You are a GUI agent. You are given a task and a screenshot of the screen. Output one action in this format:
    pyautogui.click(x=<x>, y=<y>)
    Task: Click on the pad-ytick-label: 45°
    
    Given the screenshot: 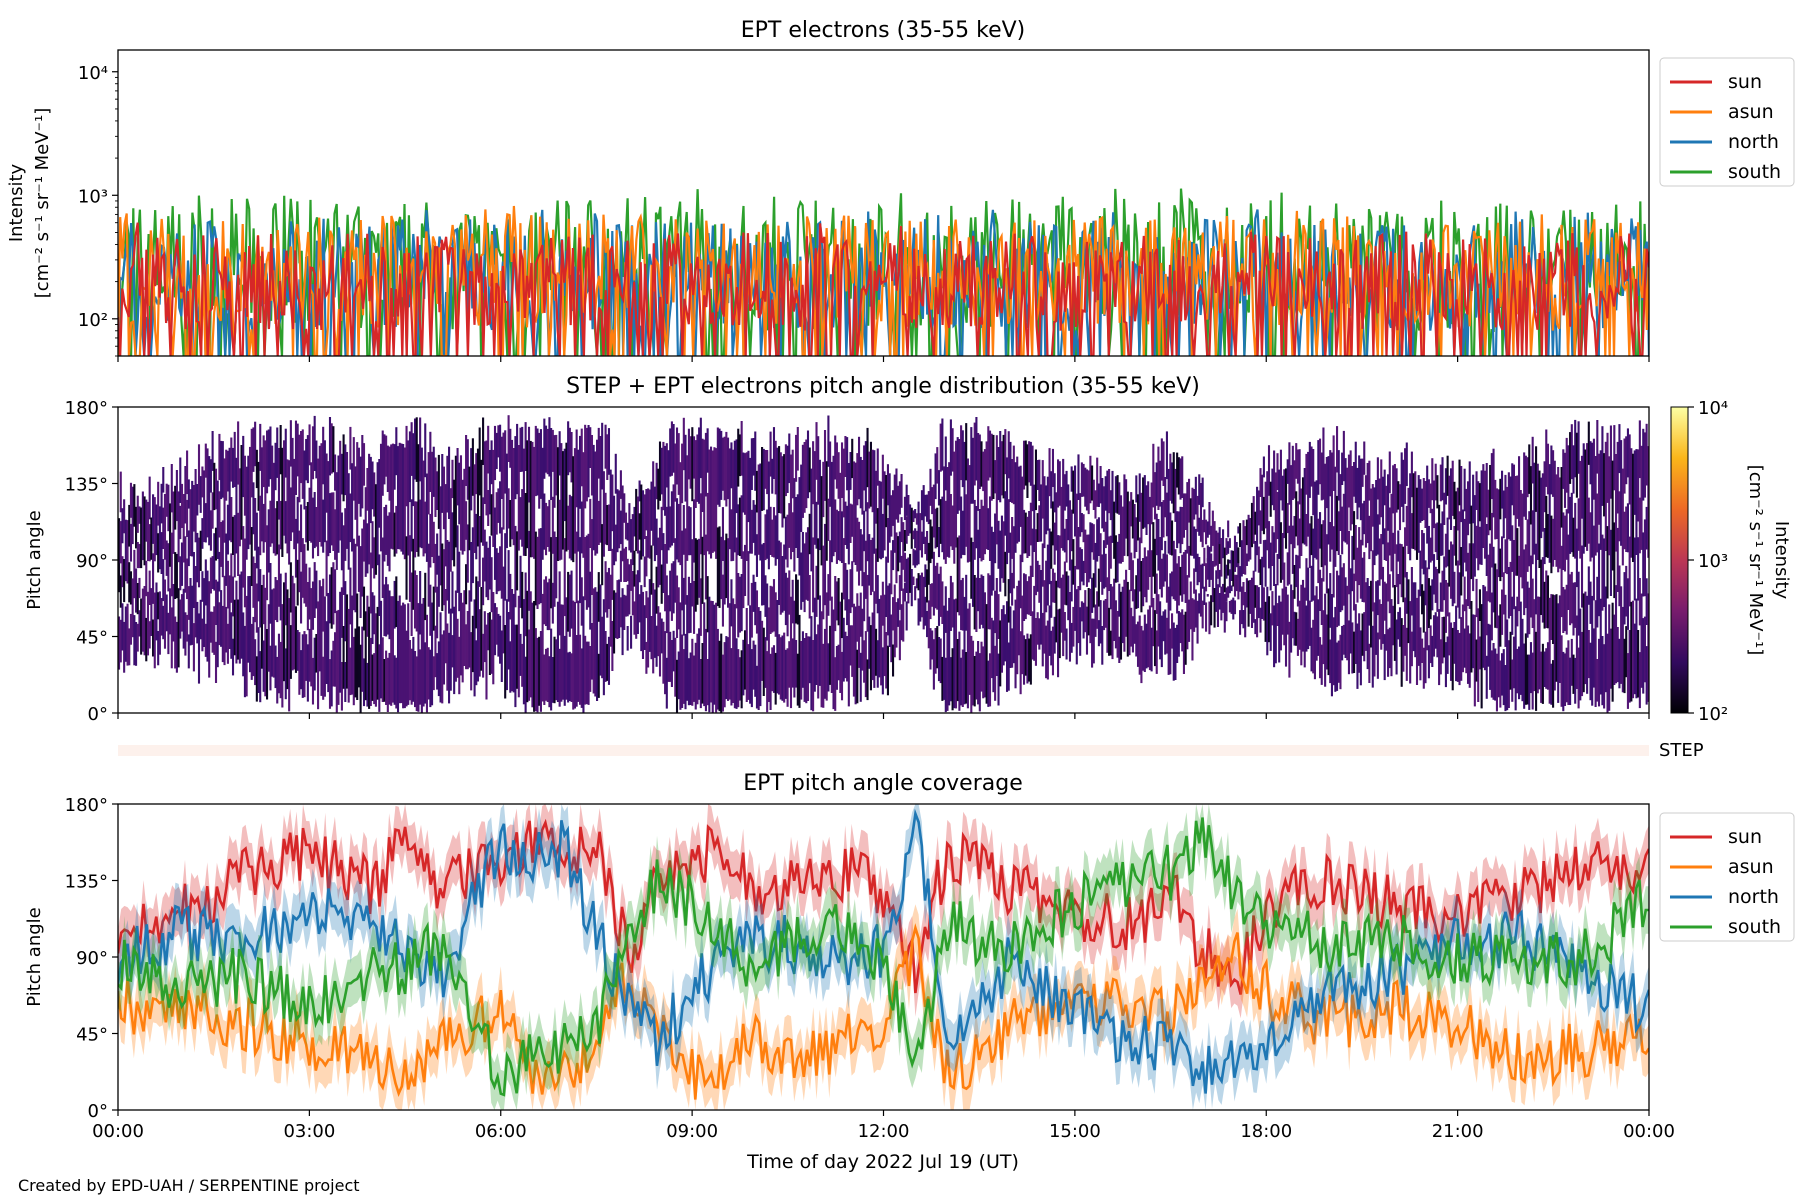 What is the action you would take?
    pyautogui.click(x=92, y=638)
    